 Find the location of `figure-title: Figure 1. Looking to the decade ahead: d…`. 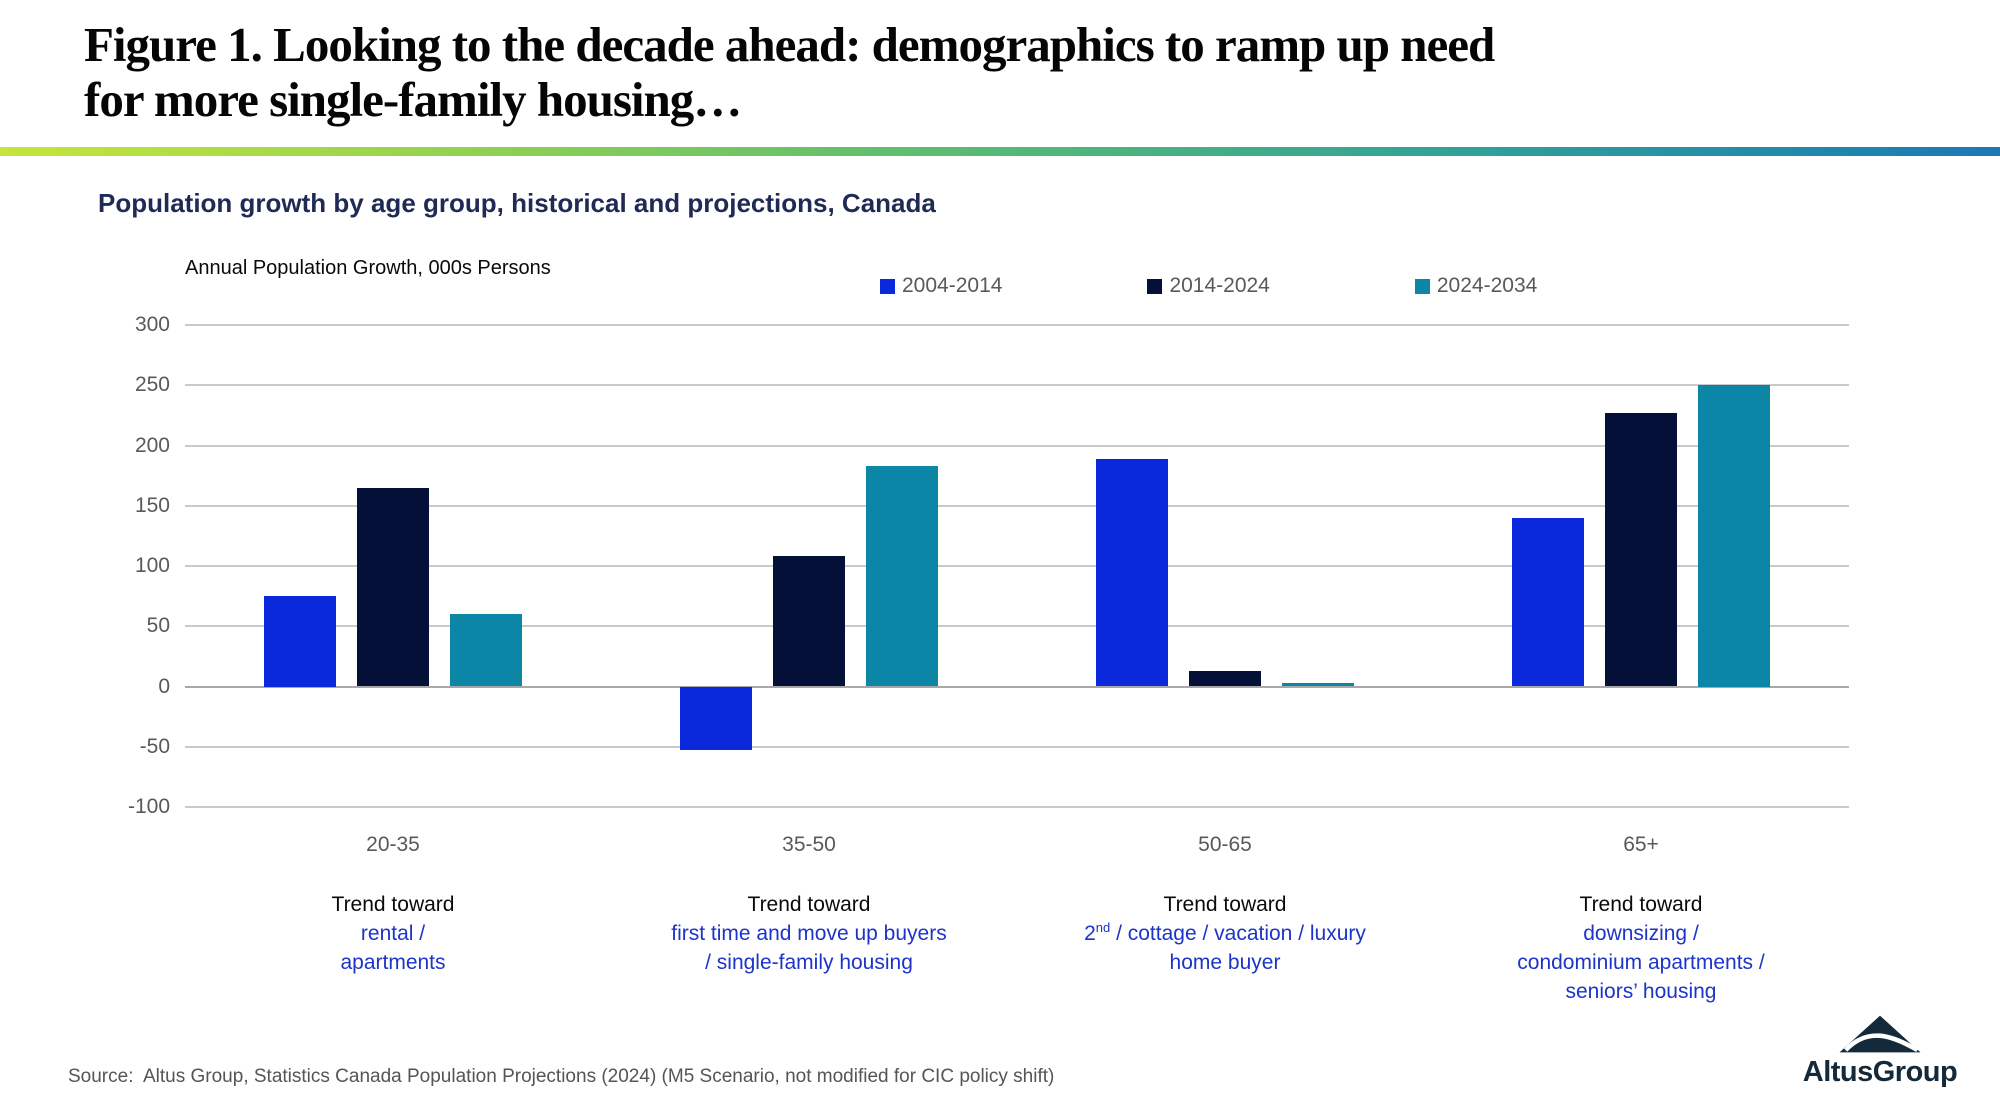

figure-title: Figure 1. Looking to the decade ahead: d… is located at coordinates (974, 72).